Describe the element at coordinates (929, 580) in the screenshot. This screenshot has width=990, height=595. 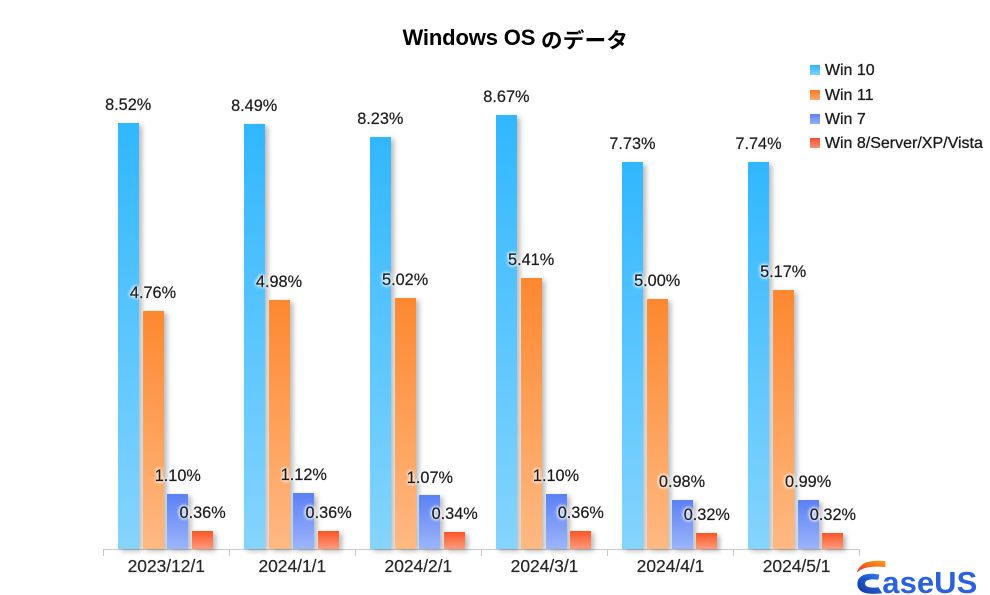
I see `svg-text: aseUS` at that location.